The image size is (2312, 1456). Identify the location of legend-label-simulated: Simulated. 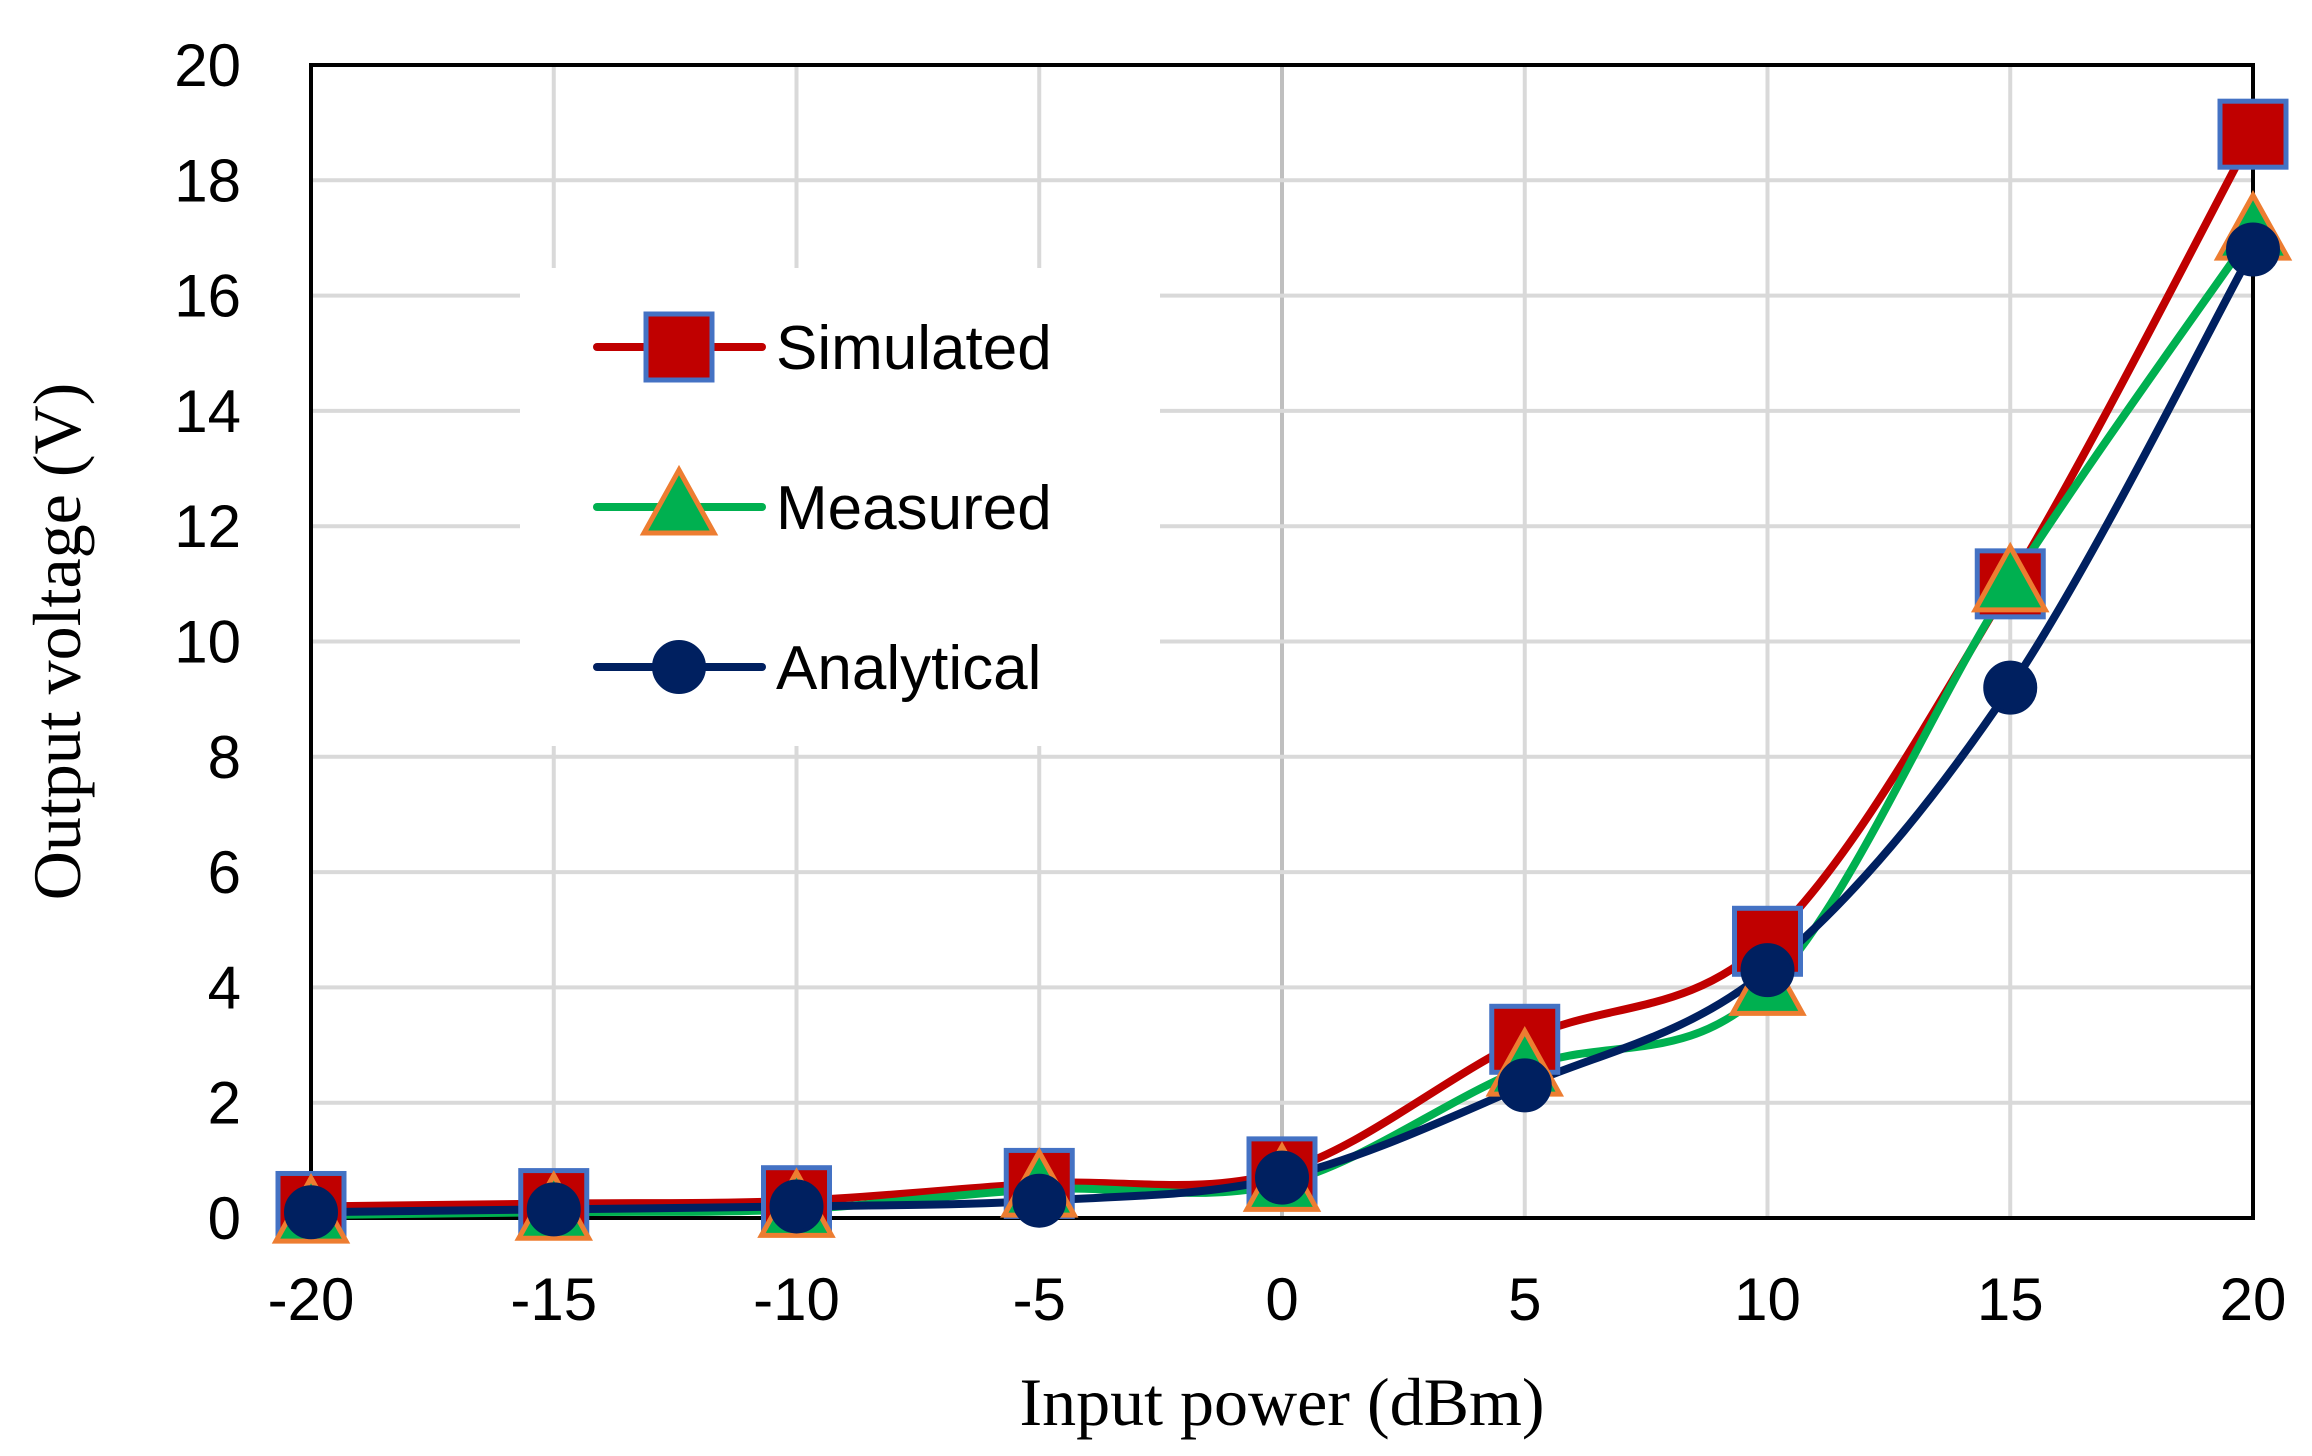
(914, 348).